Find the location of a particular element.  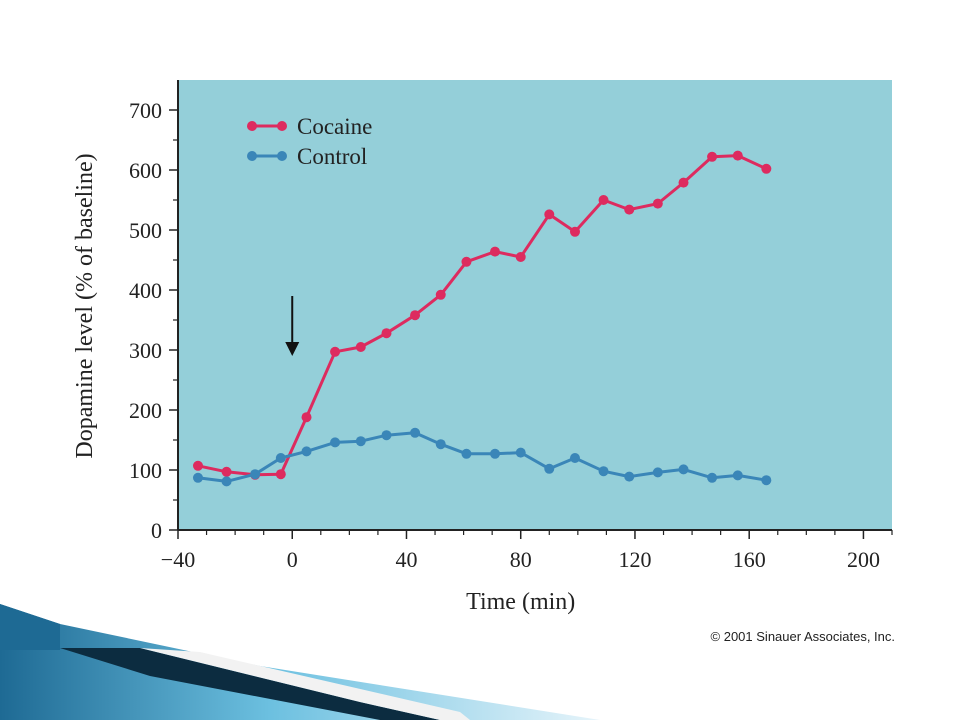

x-tick-label: −40 is located at coordinates (178, 559).